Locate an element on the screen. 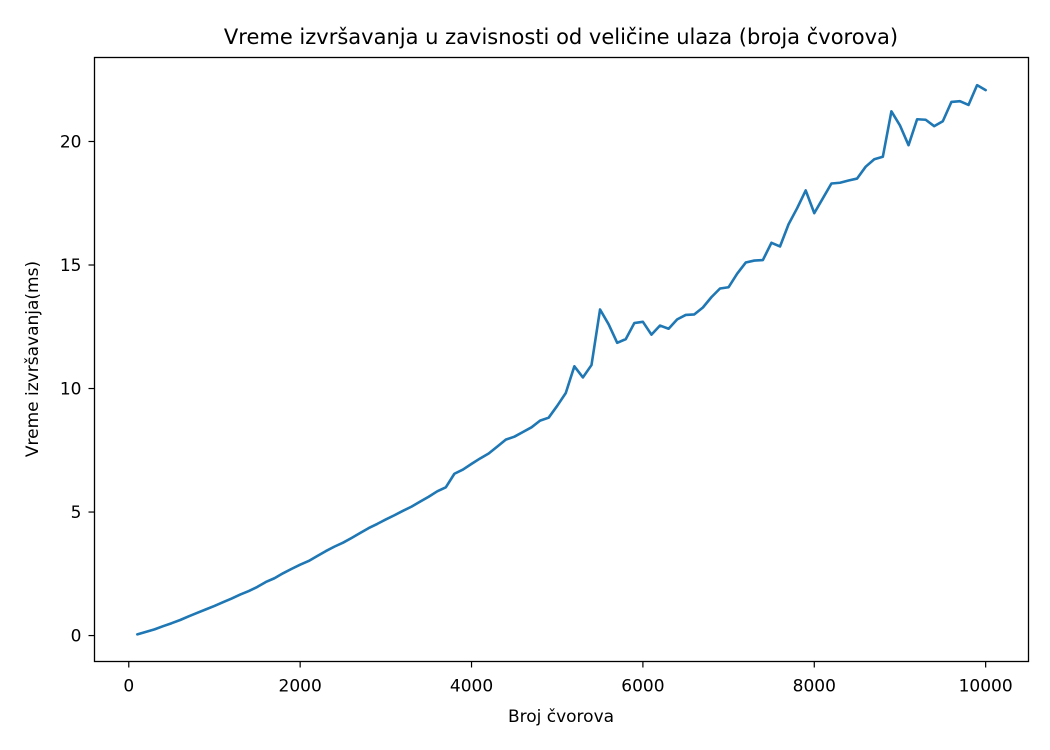 The height and width of the screenshot is (750, 1050). x-axis-title: Broj čvorova is located at coordinates (561, 717).